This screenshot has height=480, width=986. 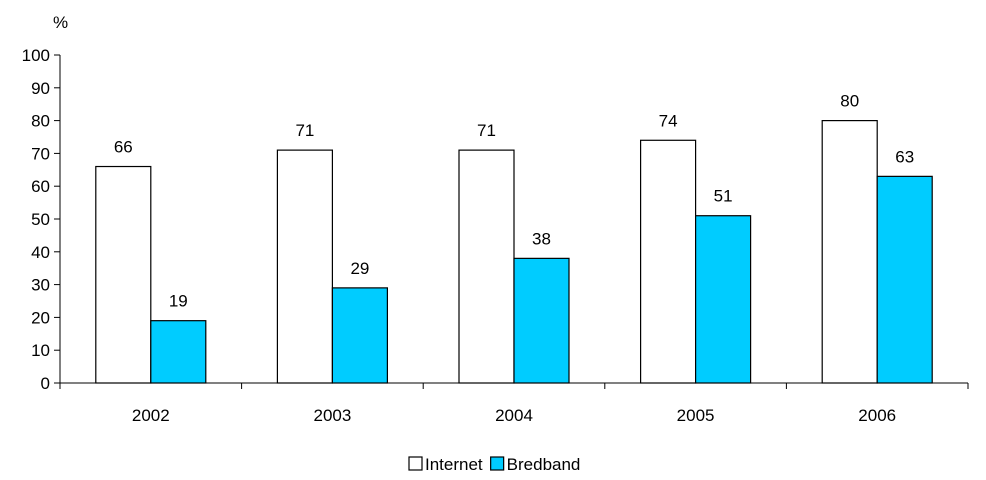 I want to click on legend-label-internet: Internet, so click(x=454, y=464).